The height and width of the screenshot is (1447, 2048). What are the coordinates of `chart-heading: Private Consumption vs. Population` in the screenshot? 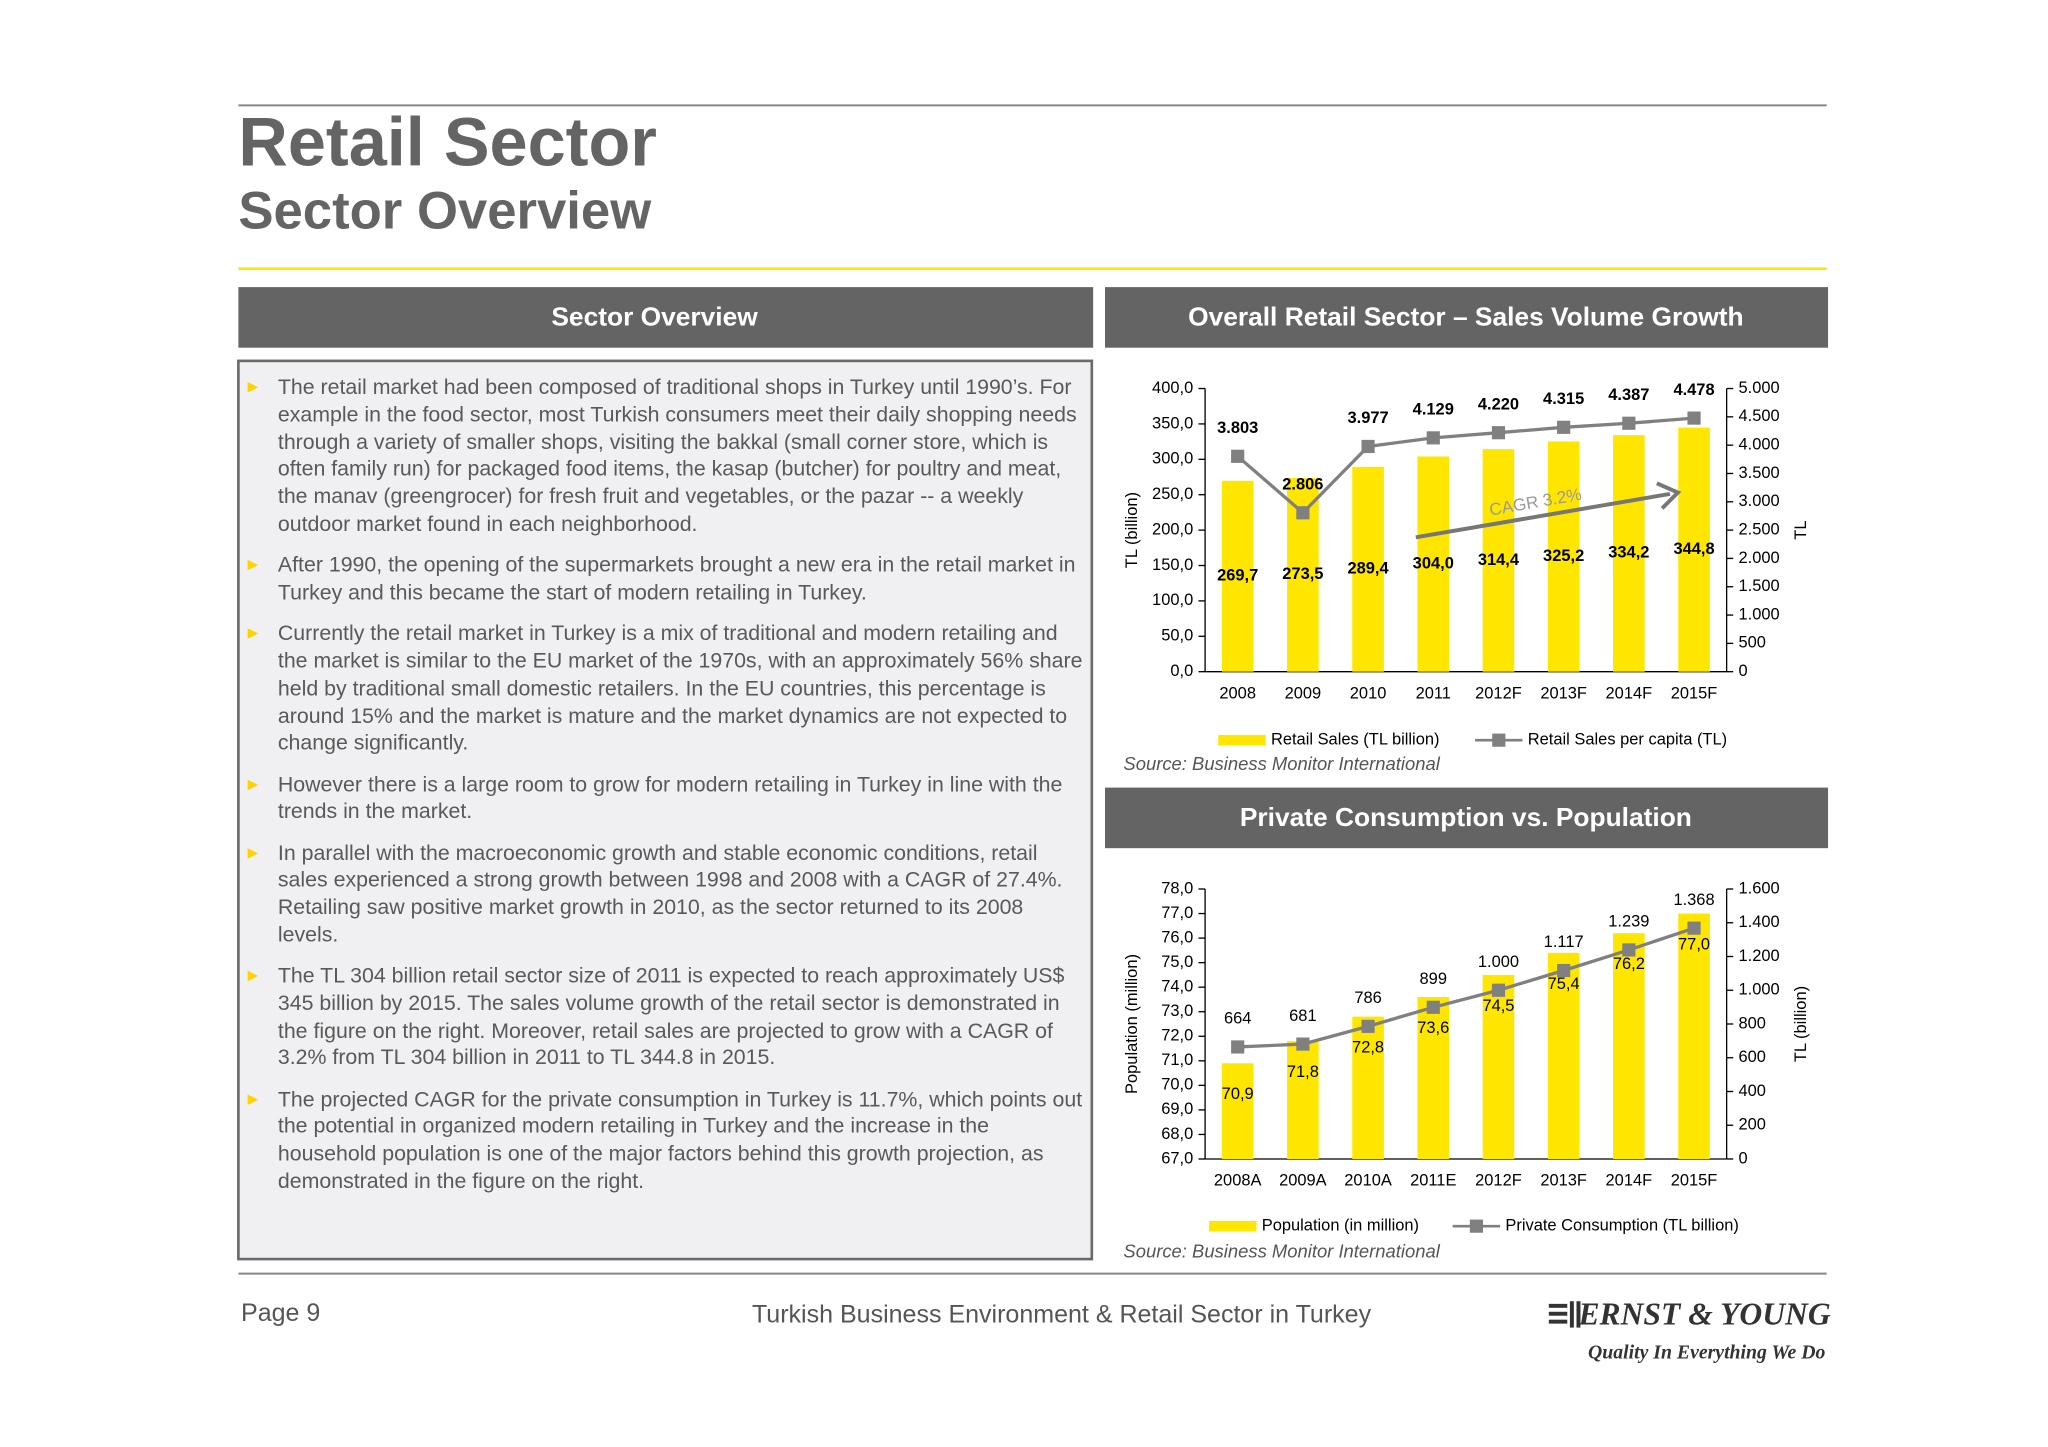 It's located at (1466, 817).